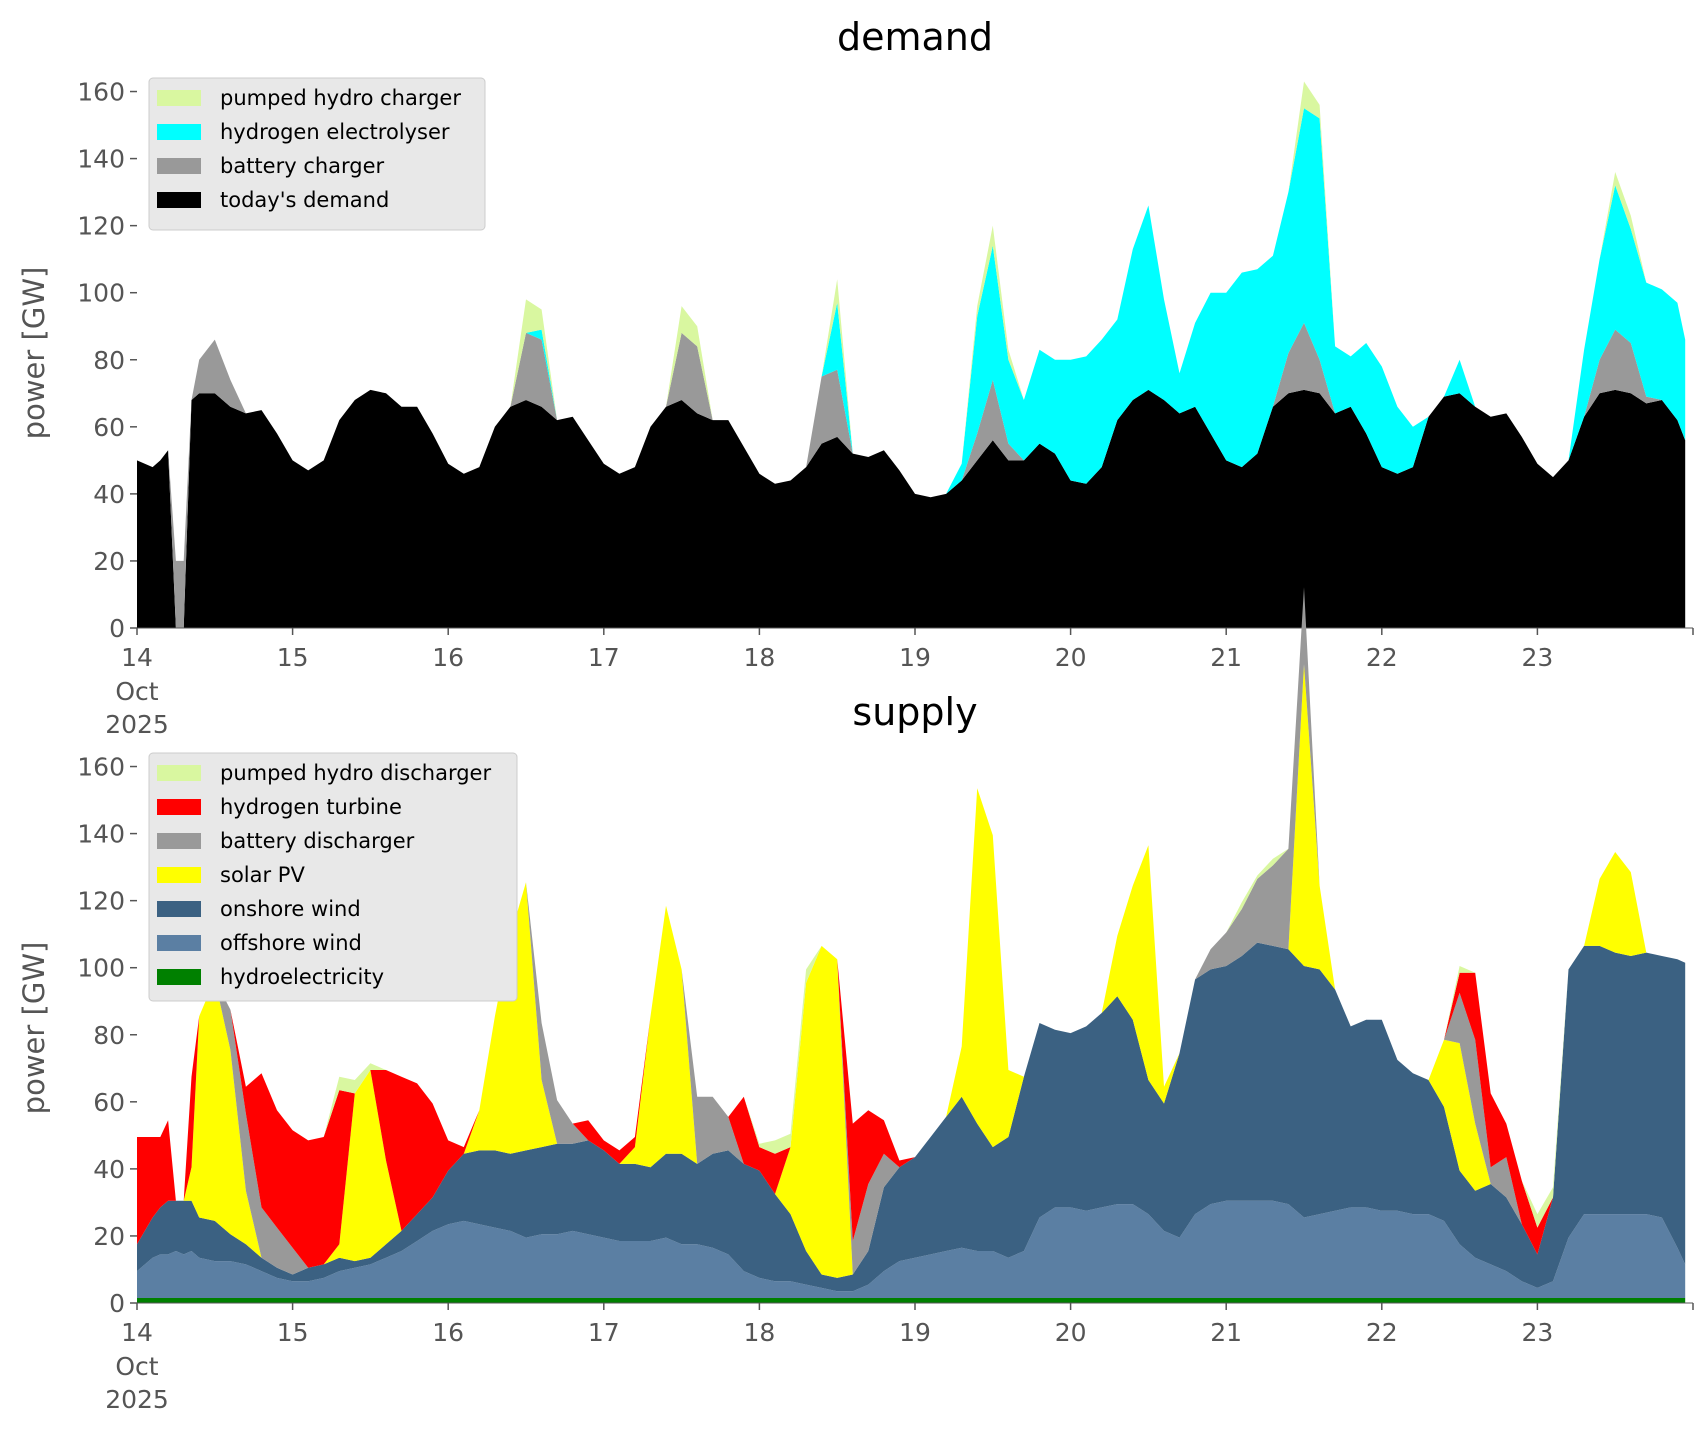 The height and width of the screenshot is (1431, 1706). What do you see at coordinates (179, 943) in the screenshot?
I see `legend-swatch-offshore-wind` at bounding box center [179, 943].